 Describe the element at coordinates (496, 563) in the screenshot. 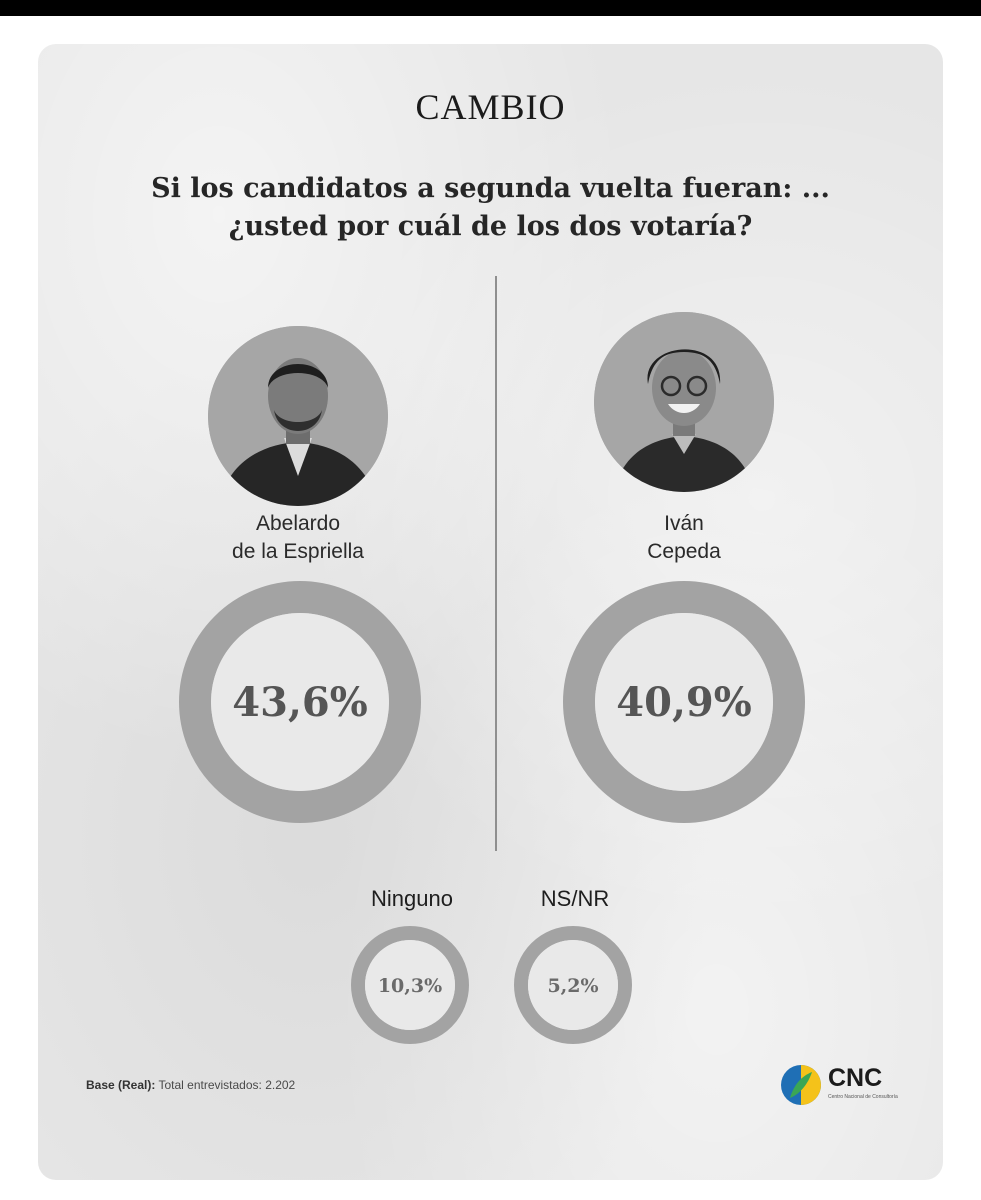

I see `candidates-divider` at that location.